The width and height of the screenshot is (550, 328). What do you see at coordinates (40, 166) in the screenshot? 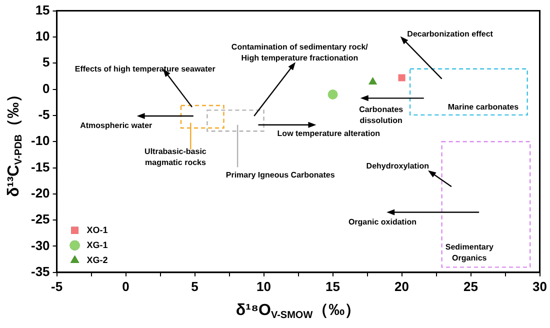
I see `y-tick-label: -15` at bounding box center [40, 166].